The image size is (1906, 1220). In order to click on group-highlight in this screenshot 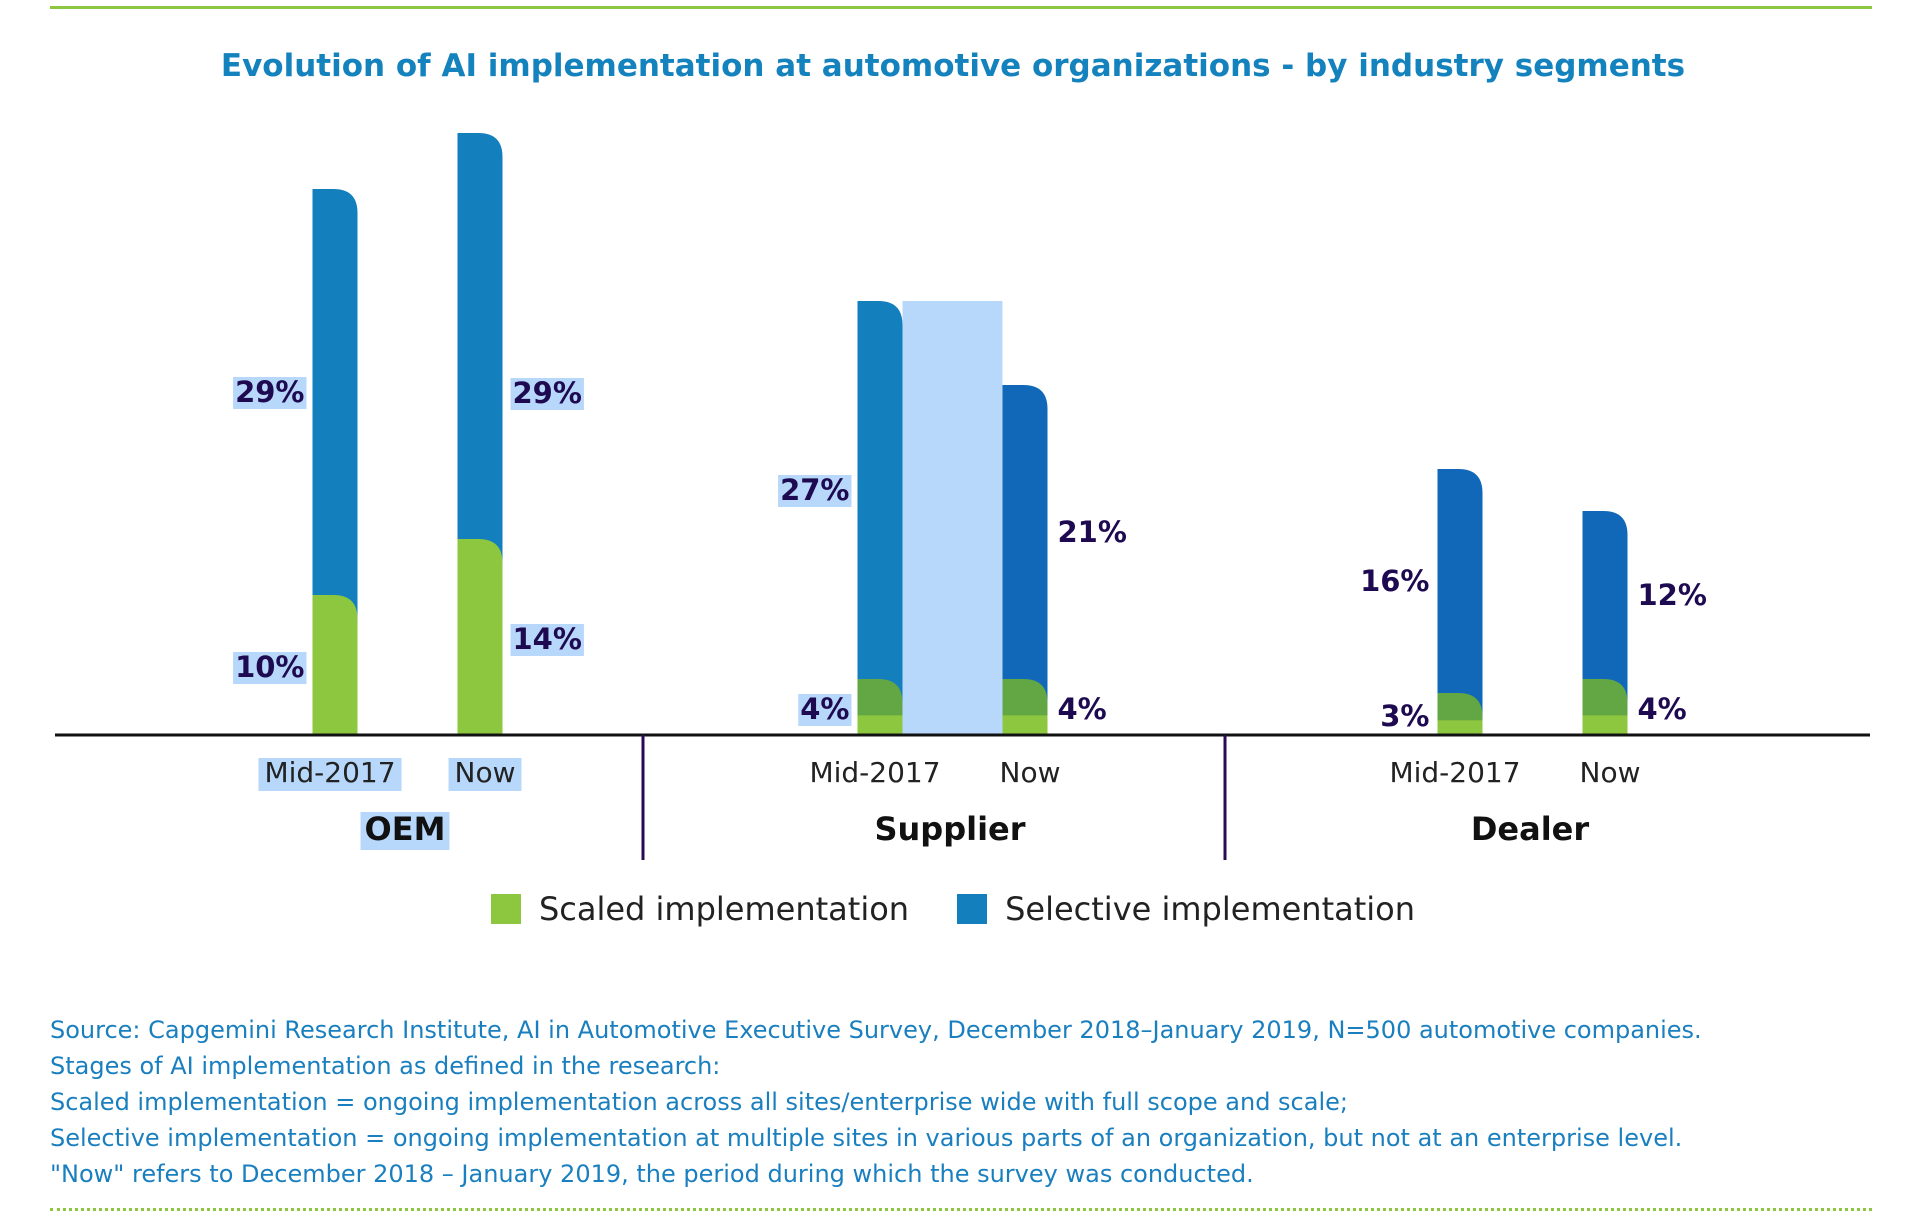, I will do `click(405, 831)`.